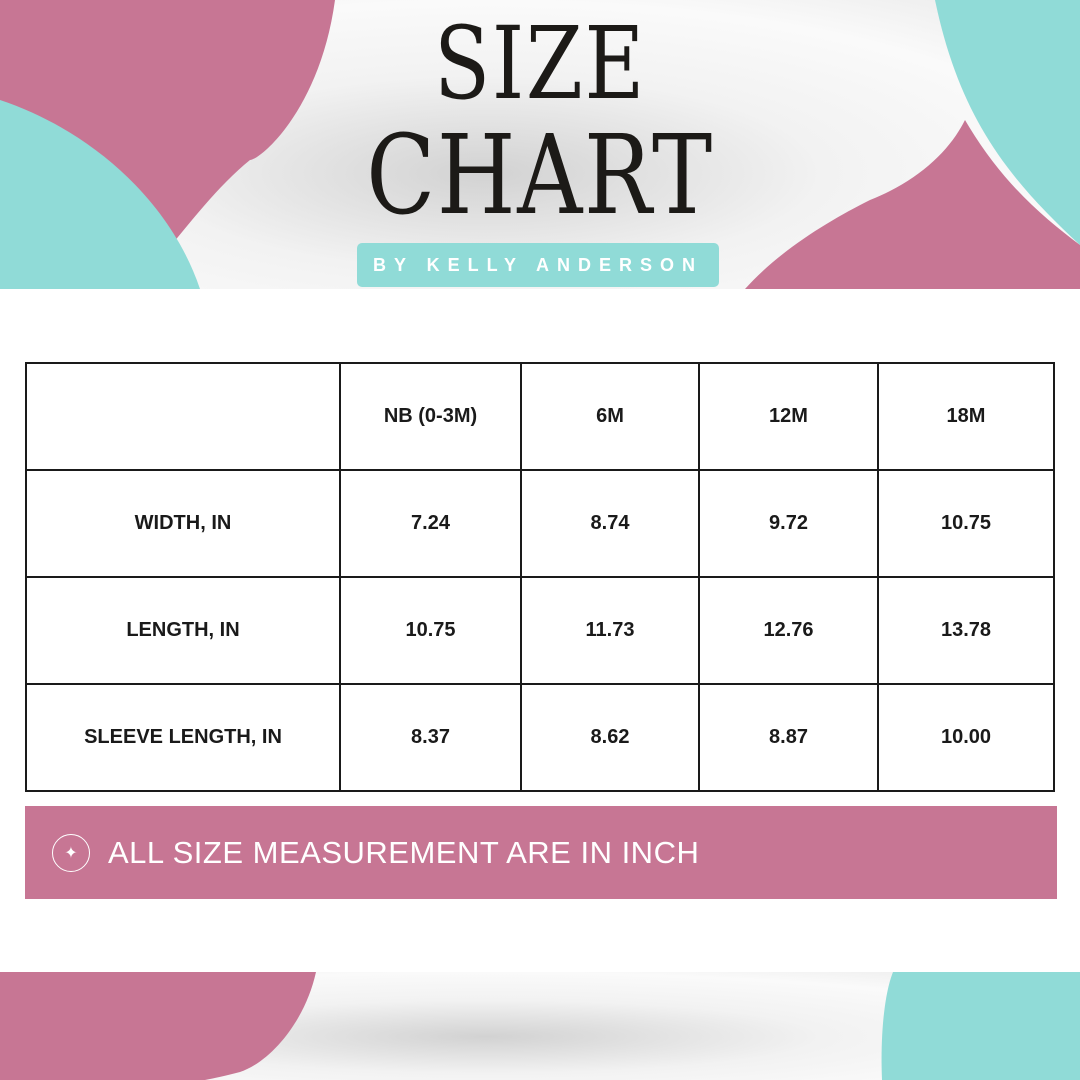 This screenshot has height=1080, width=1080. What do you see at coordinates (966, 416) in the screenshot?
I see `header-cell: 18M` at bounding box center [966, 416].